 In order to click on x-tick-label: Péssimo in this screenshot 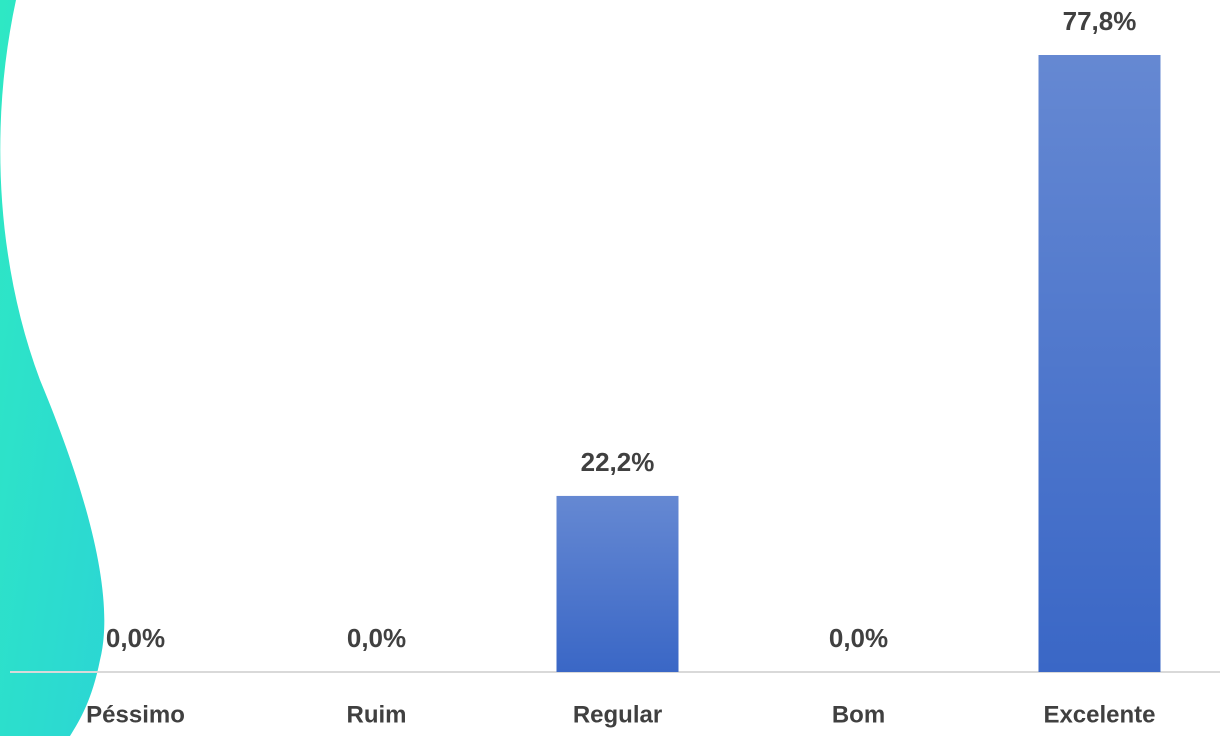, I will do `click(135, 714)`.